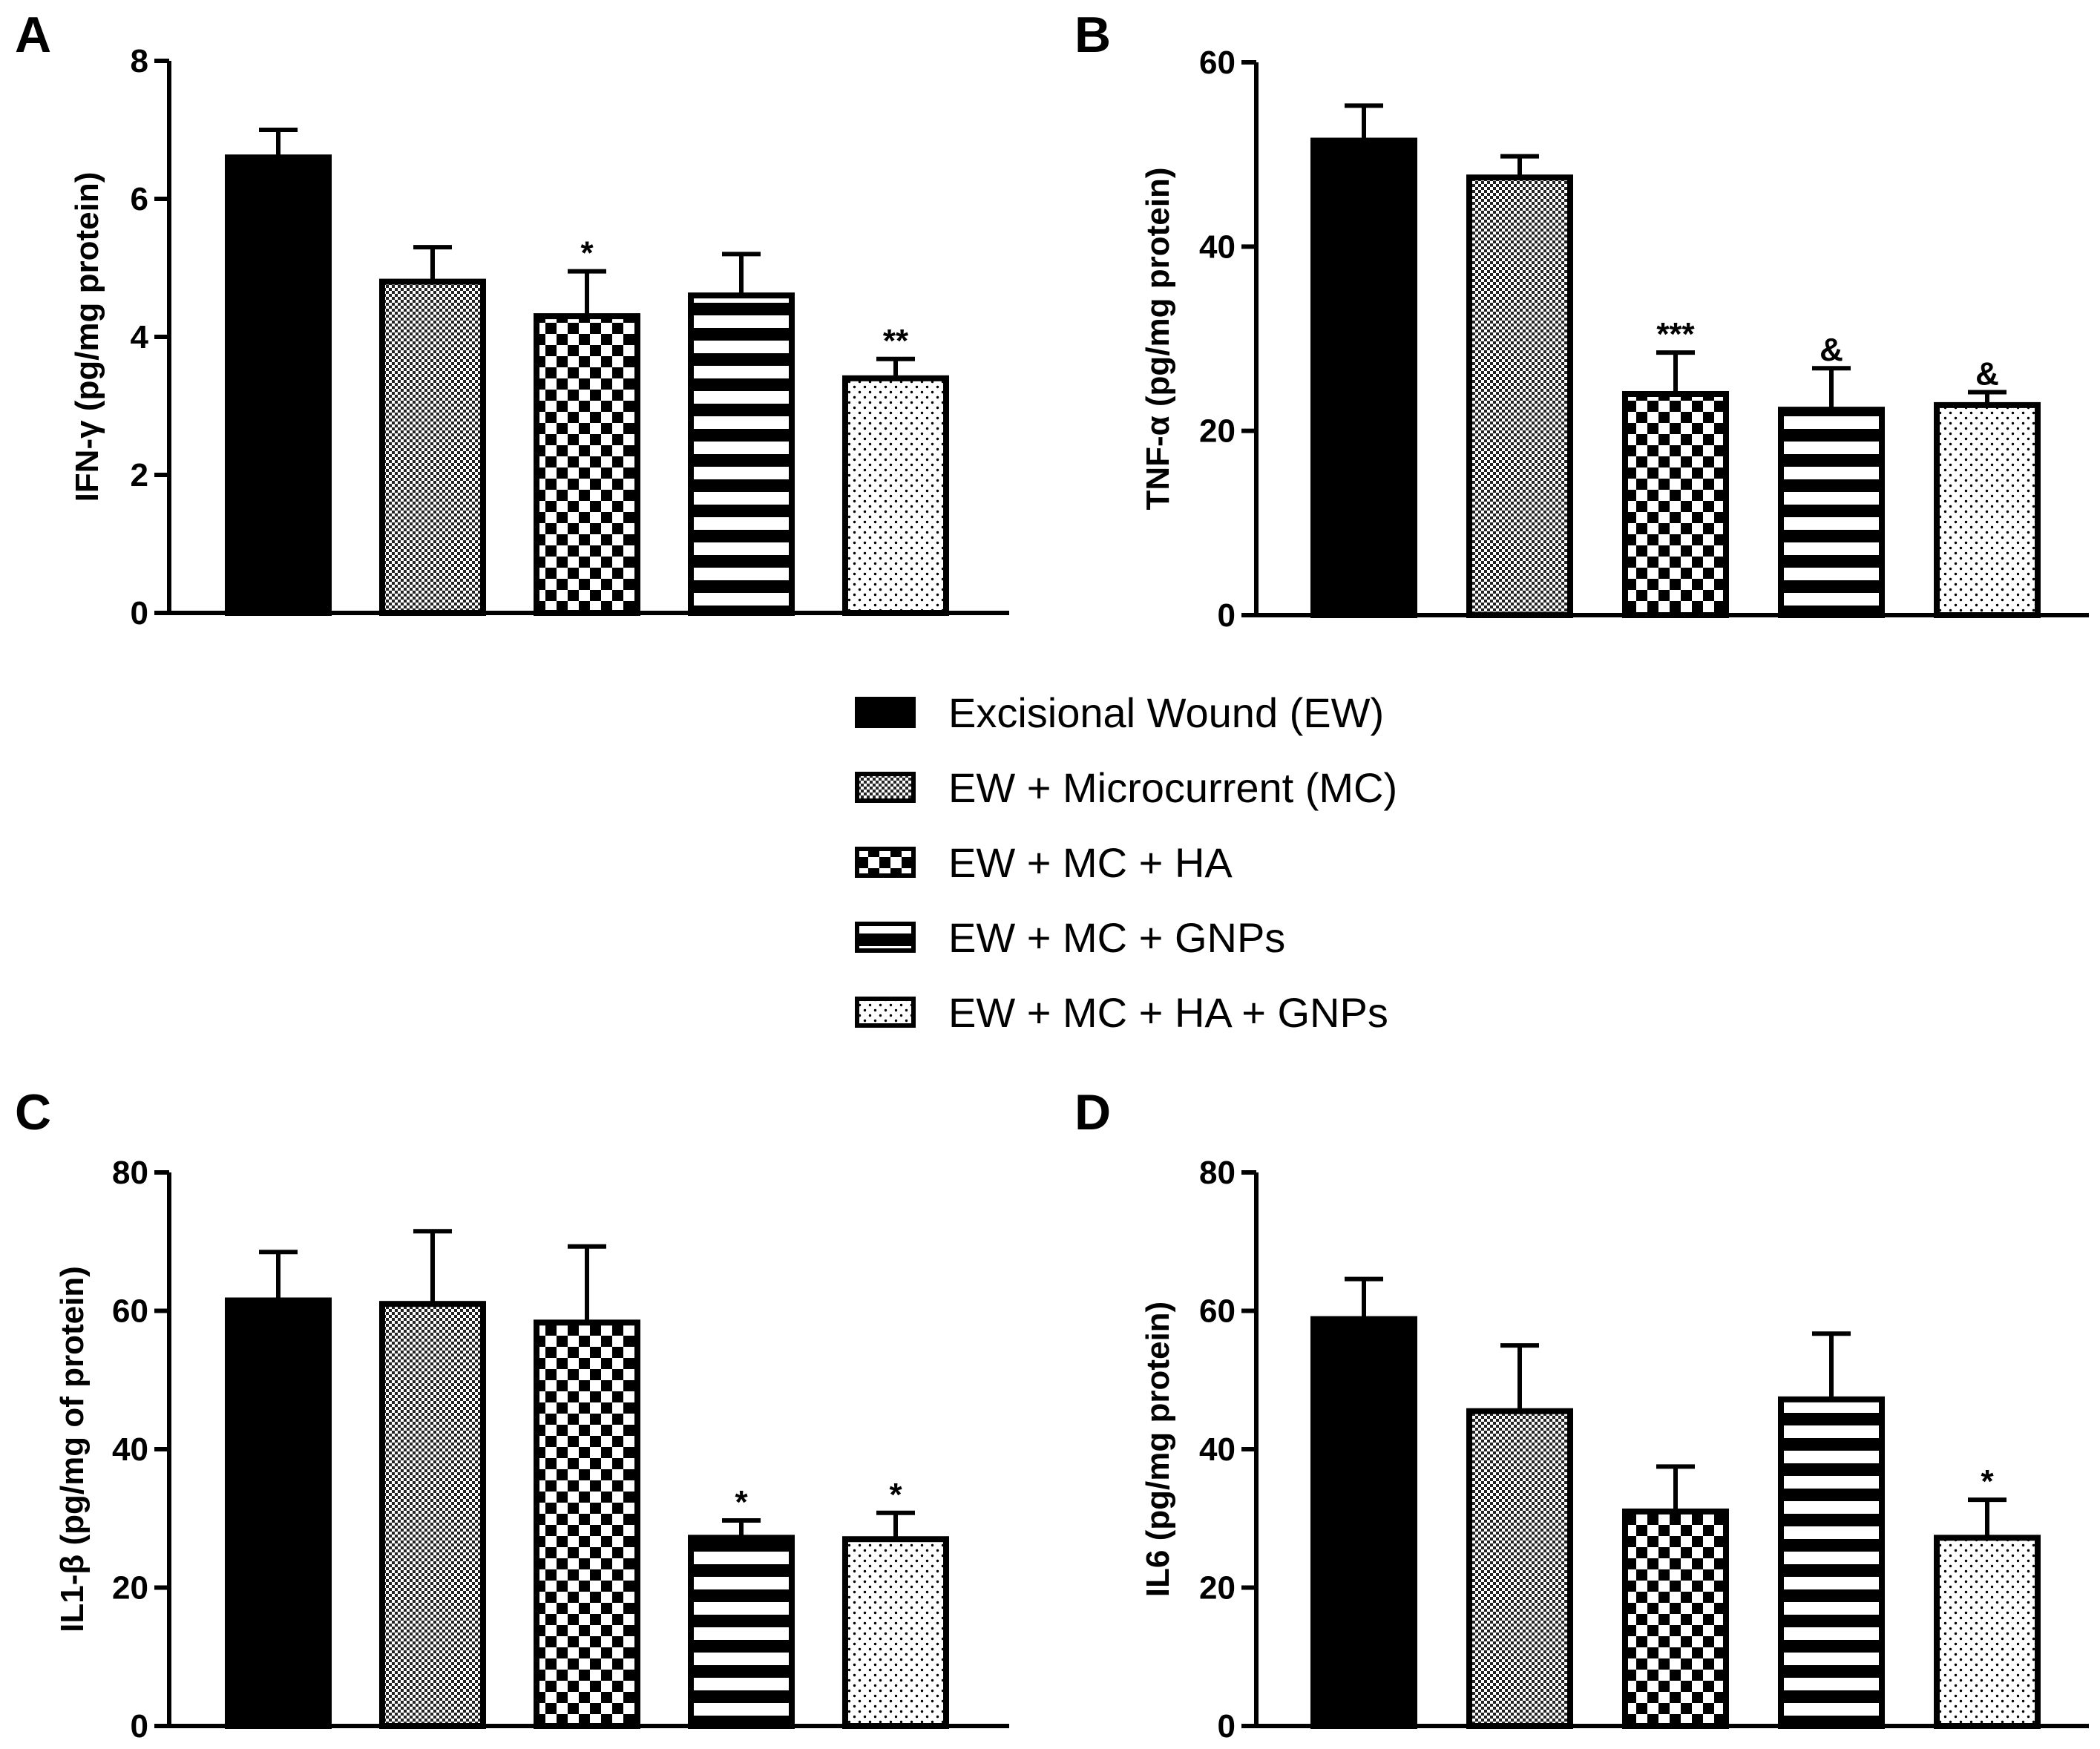  Describe the element at coordinates (1676, 334) in the screenshot. I see `significance-label: ***` at that location.